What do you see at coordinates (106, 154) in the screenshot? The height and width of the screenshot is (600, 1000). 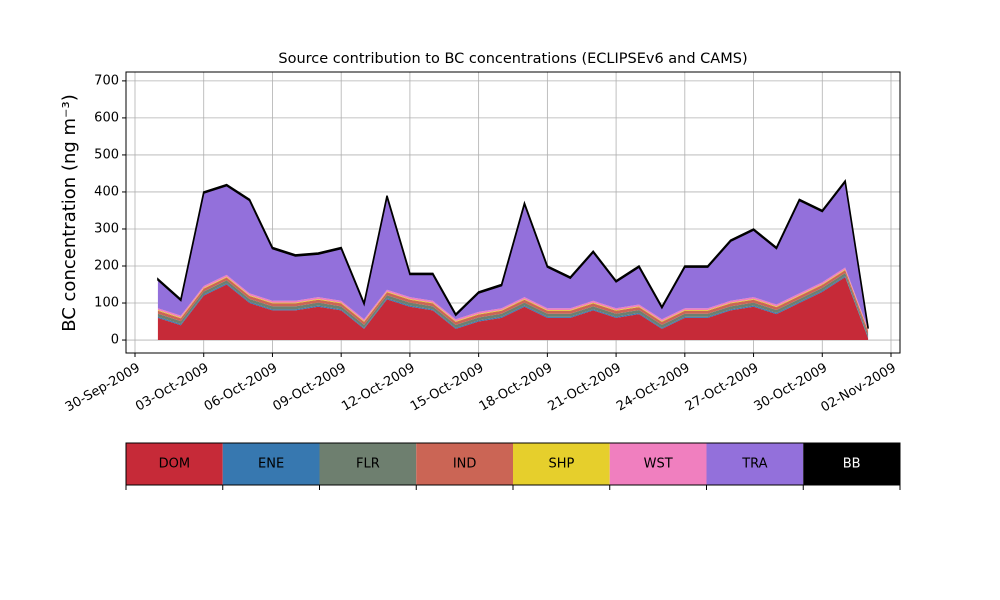 I see `y-tick-label: 500` at bounding box center [106, 154].